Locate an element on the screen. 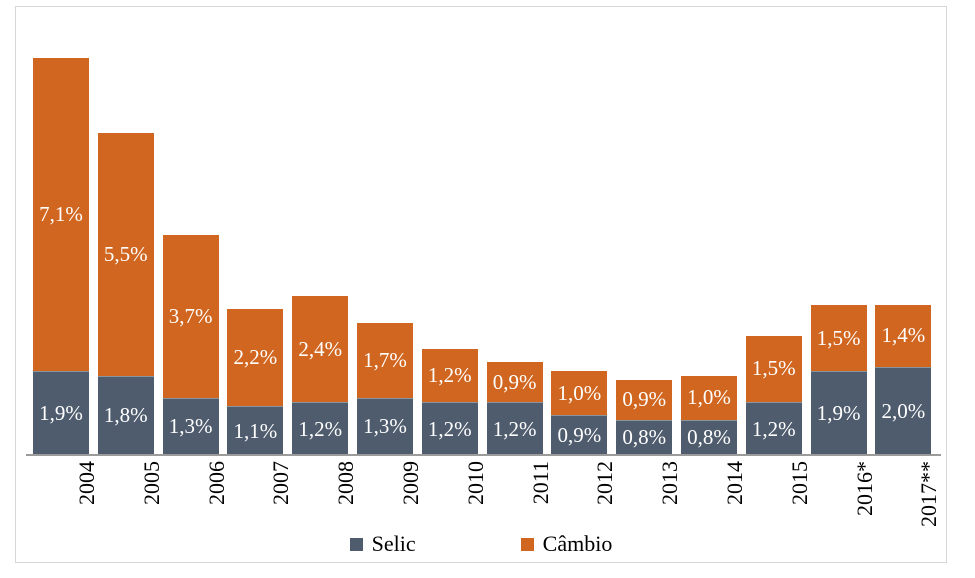 The height and width of the screenshot is (578, 975). bar-value-label: 1,4% is located at coordinates (903, 335).